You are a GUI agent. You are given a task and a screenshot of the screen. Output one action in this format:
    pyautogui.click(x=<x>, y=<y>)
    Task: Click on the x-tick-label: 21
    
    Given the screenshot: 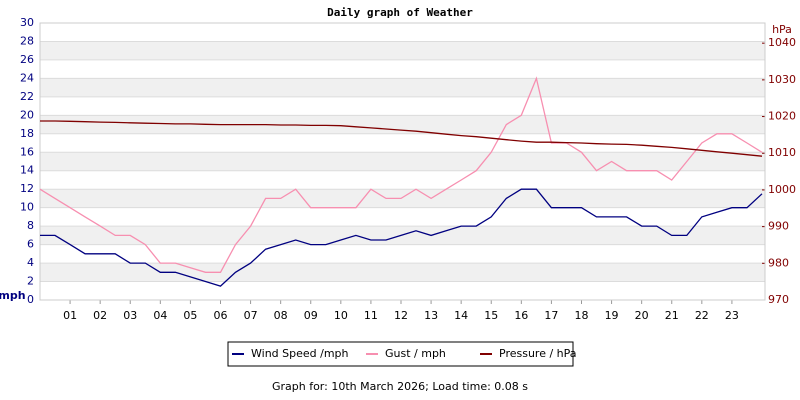 What is the action you would take?
    pyautogui.click(x=672, y=315)
    